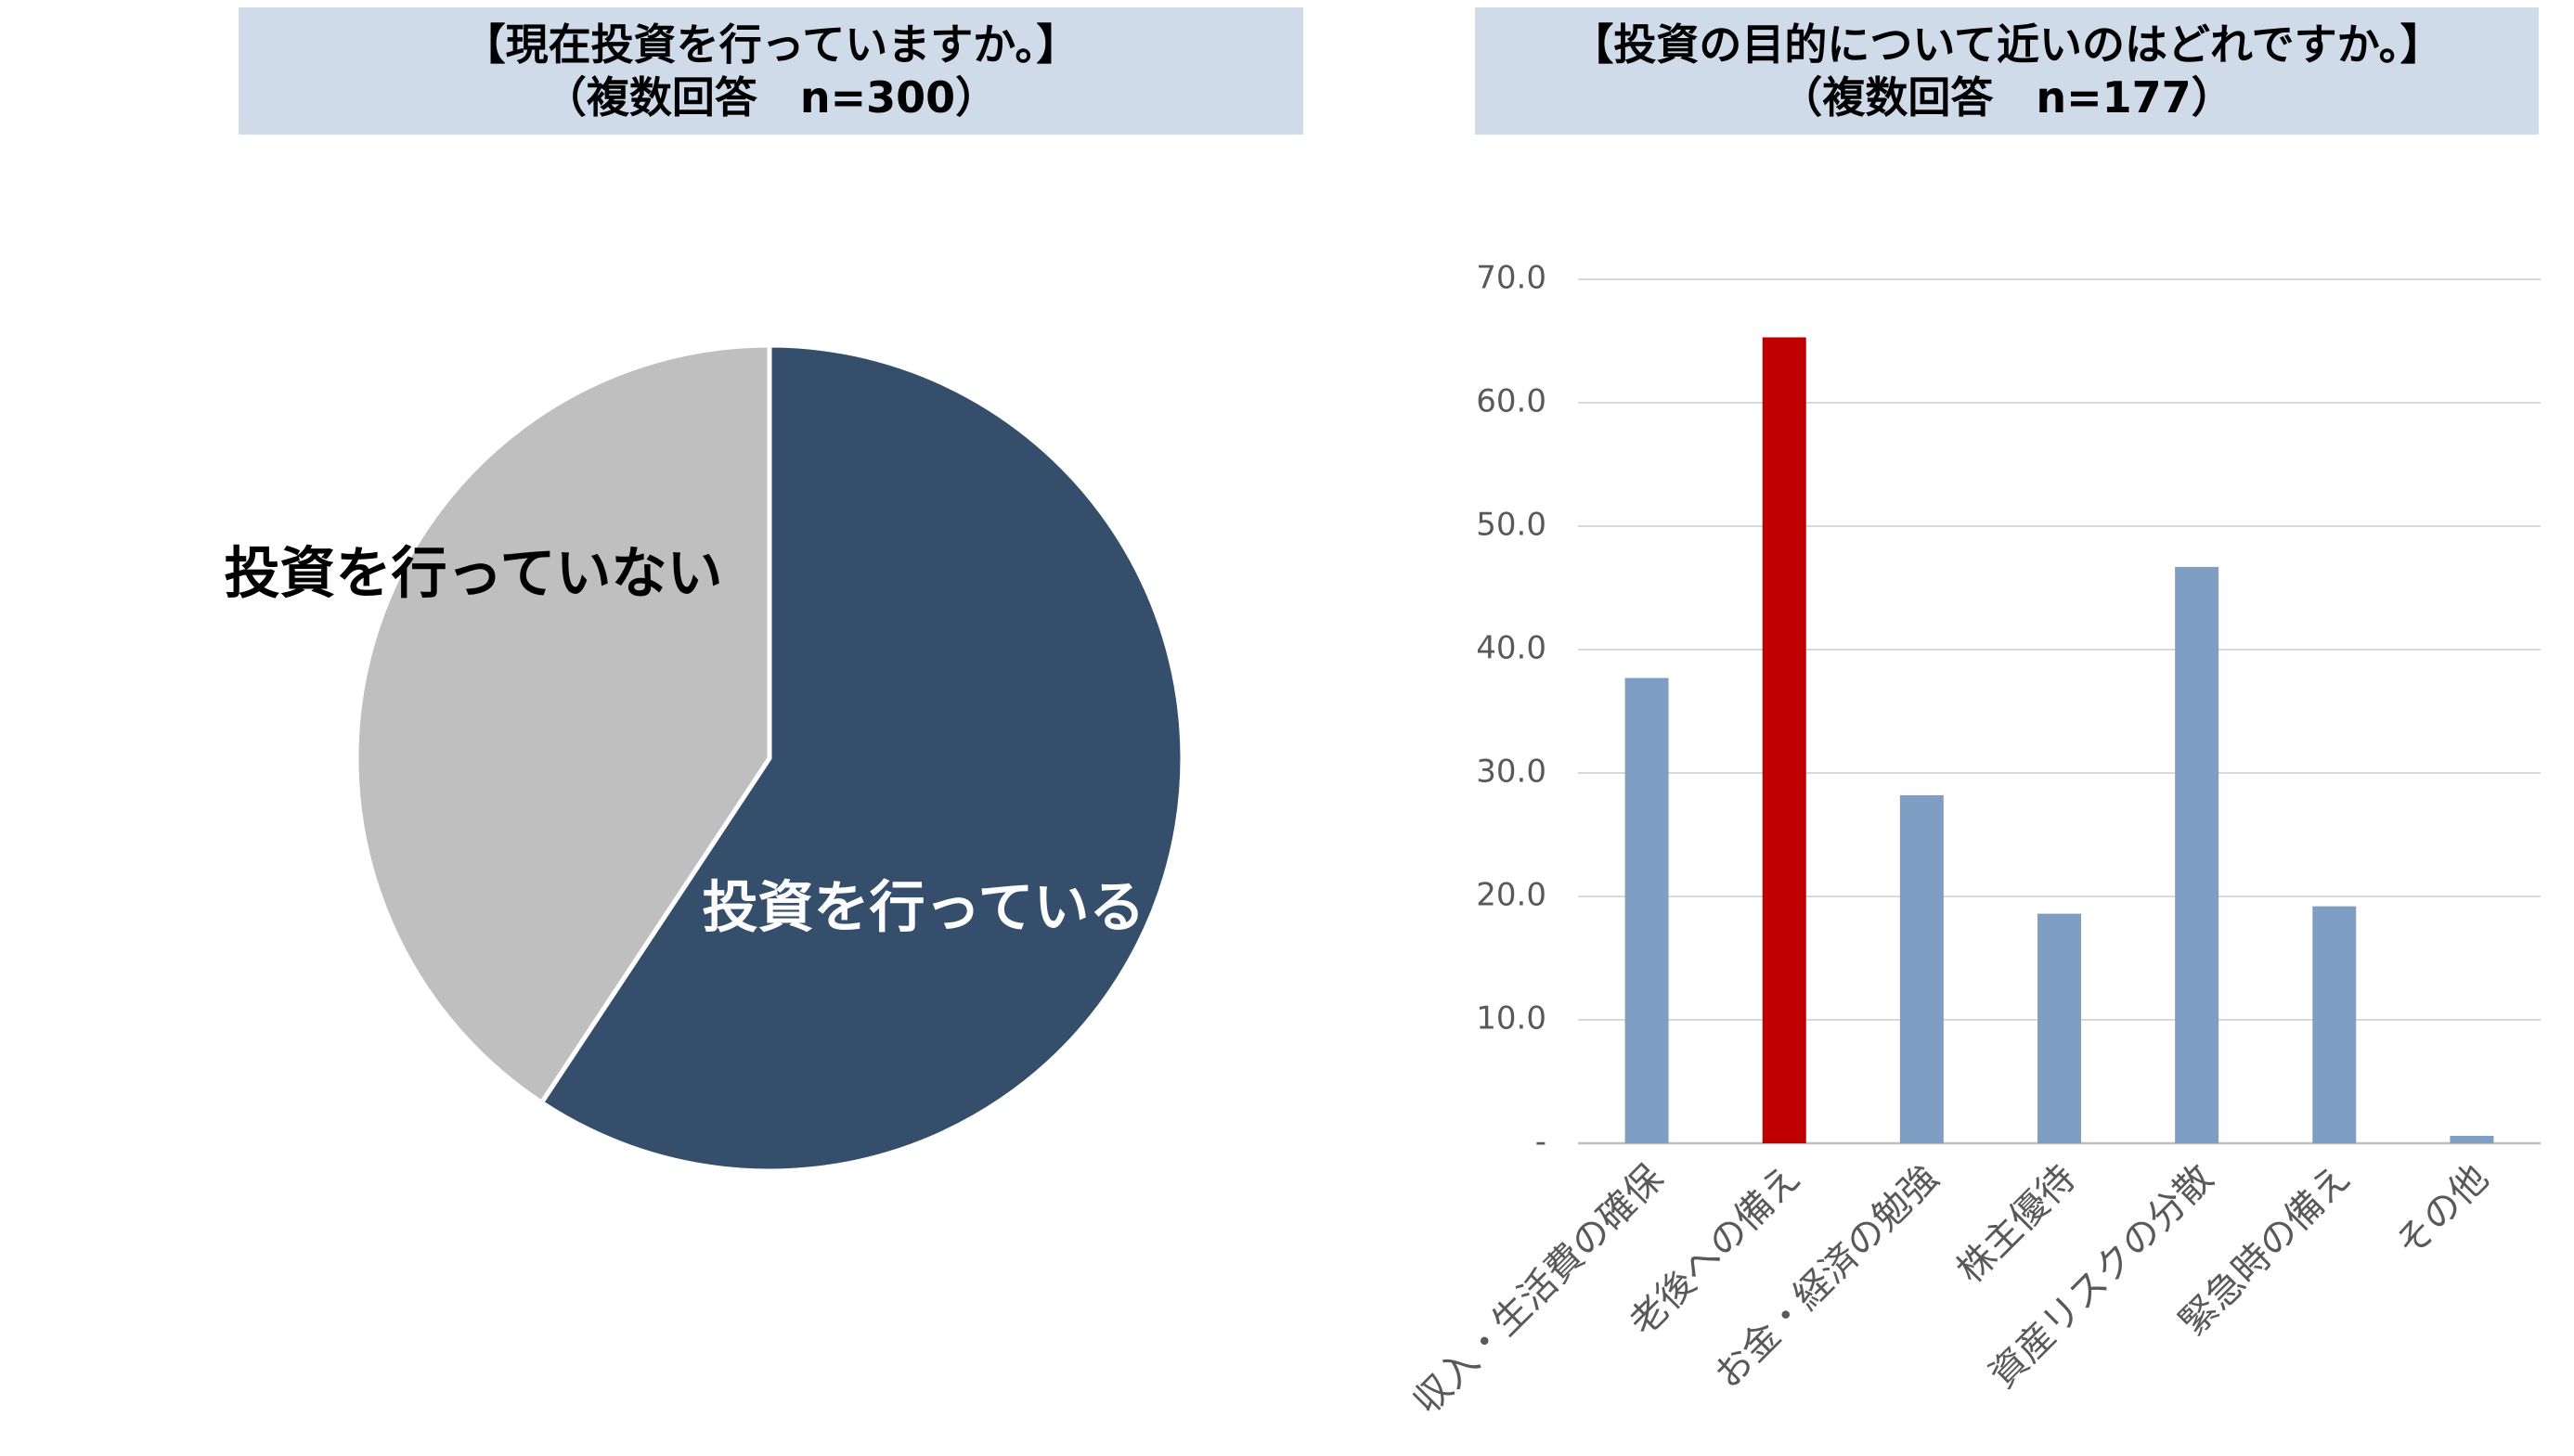  I want to click on y-tick-label: 60.0, so click(1511, 401).